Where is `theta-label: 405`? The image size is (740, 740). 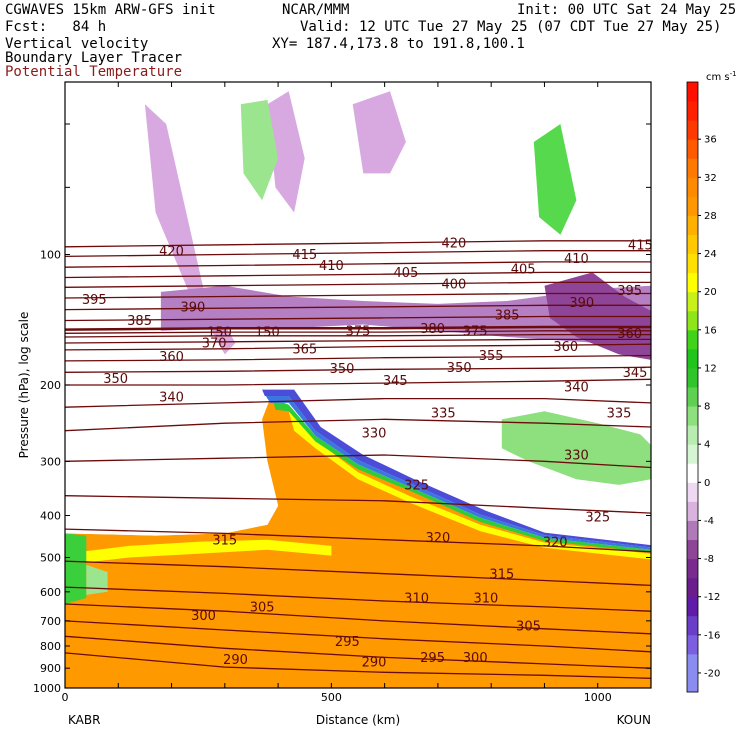
theta-label: 405 is located at coordinates (406, 273).